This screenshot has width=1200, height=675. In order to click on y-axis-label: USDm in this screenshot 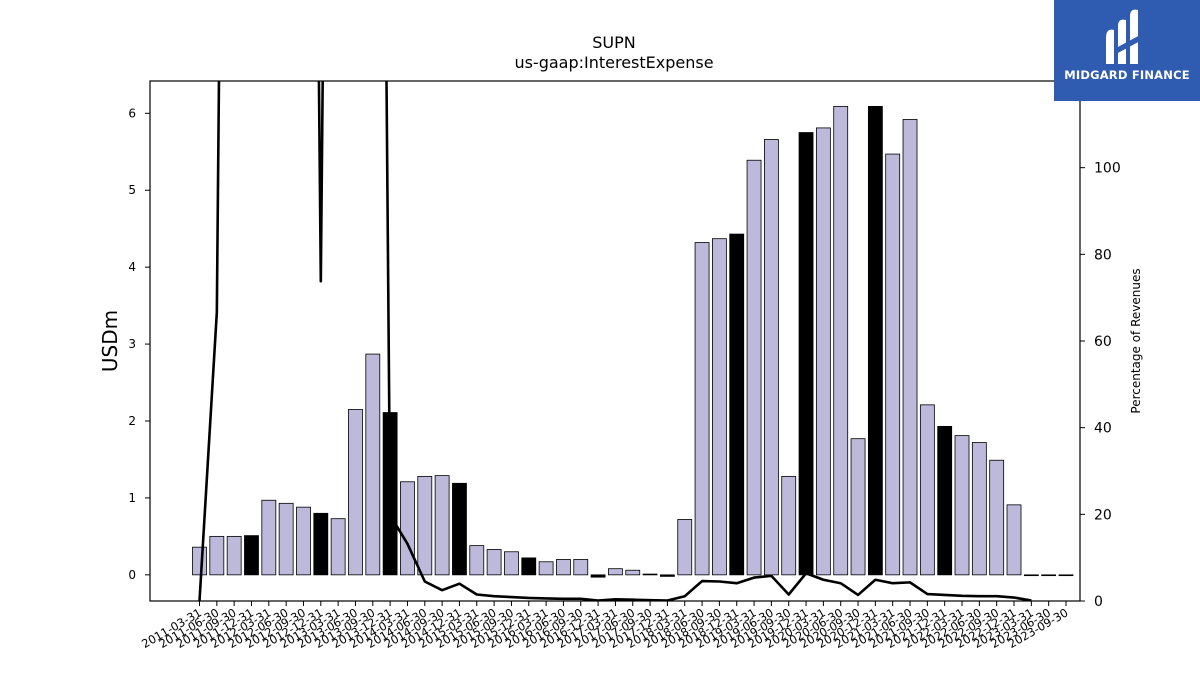, I will do `click(110, 341)`.